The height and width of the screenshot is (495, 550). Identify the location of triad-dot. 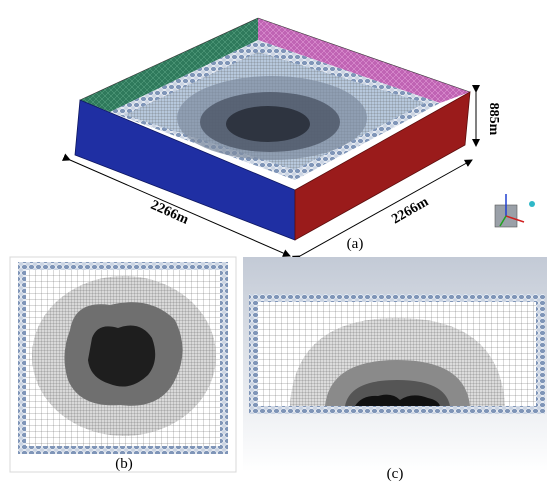
(532, 204).